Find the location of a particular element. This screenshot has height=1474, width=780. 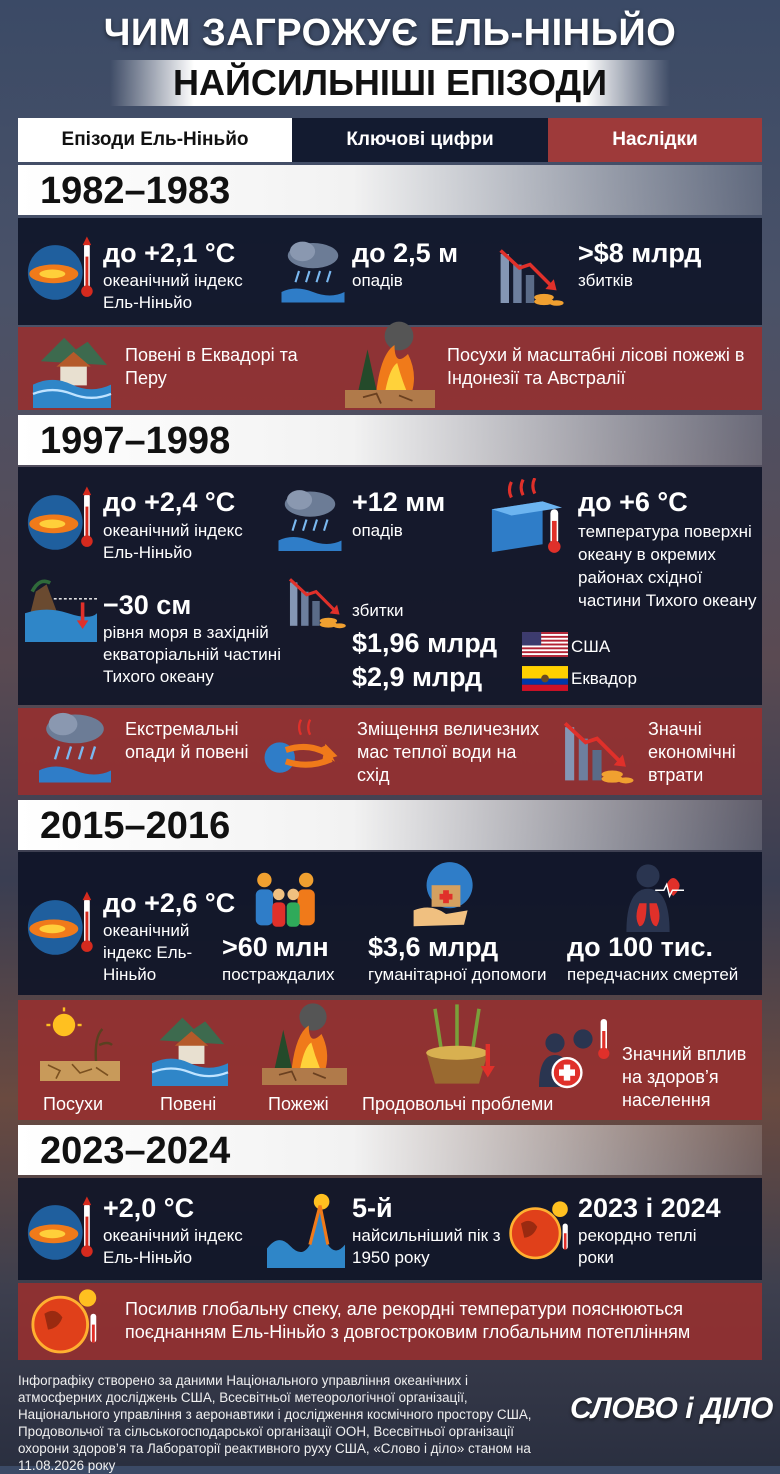

effect: Значний вплив на здоров’я населення is located at coordinates (684, 1077).